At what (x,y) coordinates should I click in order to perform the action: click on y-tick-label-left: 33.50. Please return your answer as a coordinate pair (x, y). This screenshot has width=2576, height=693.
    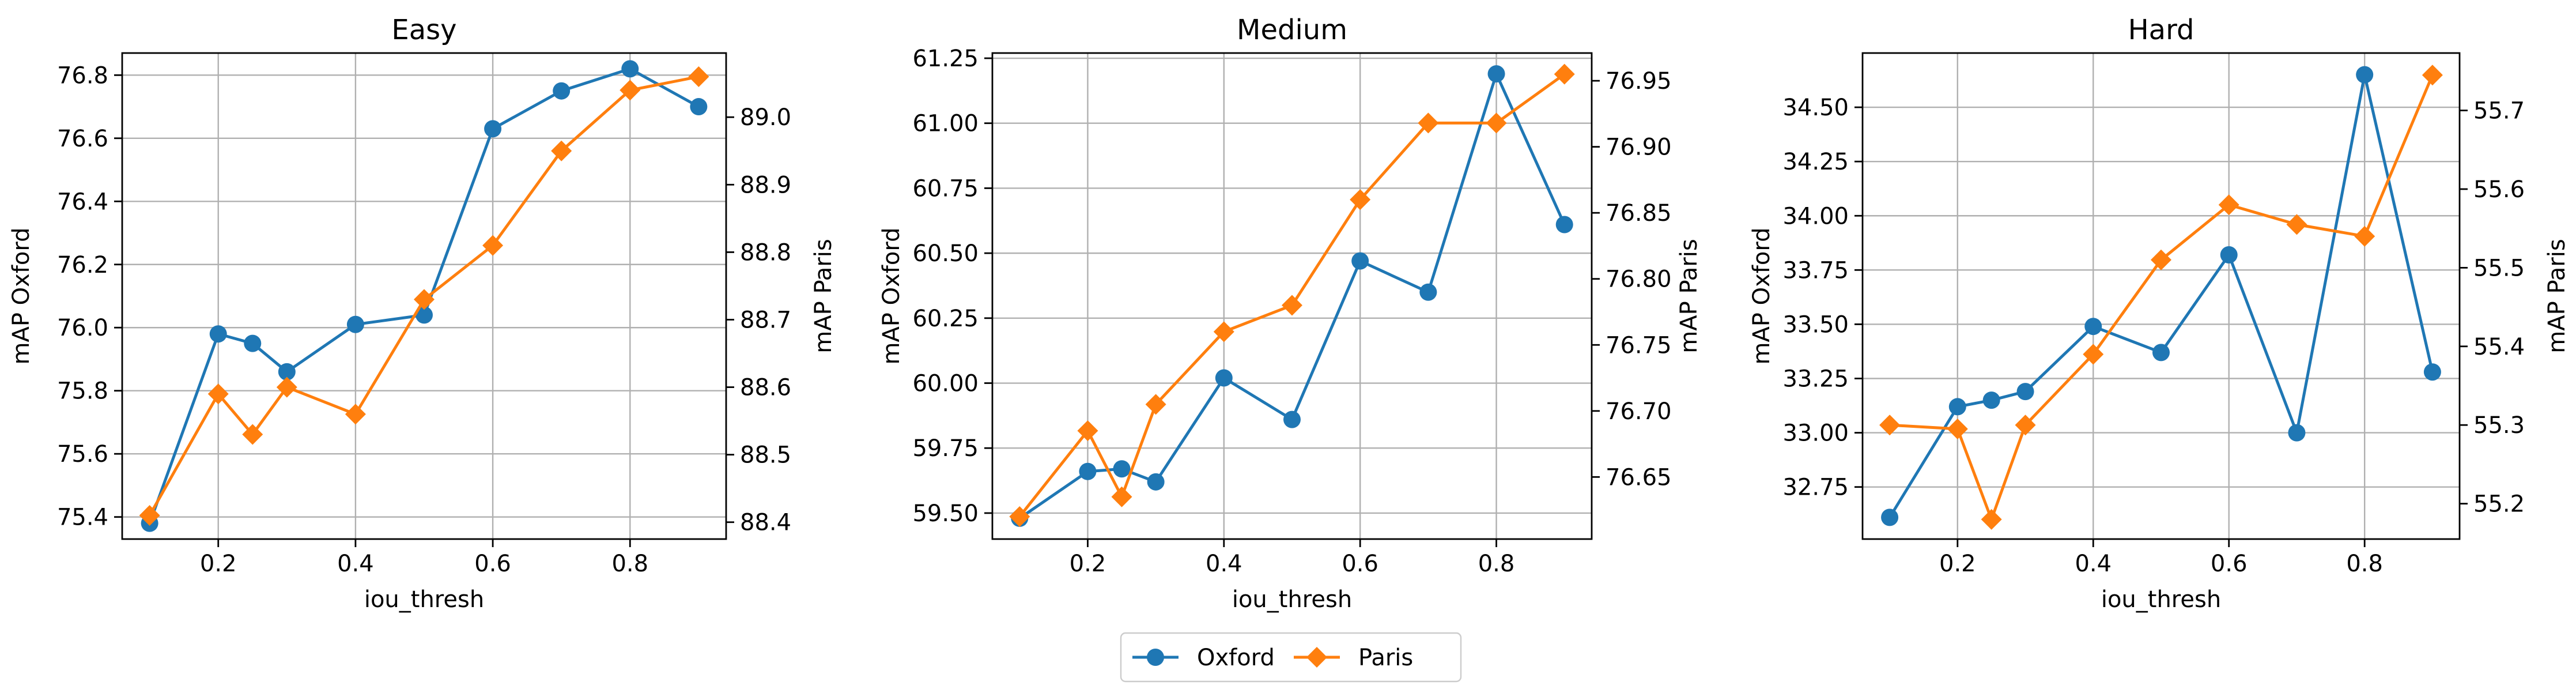
    Looking at the image, I should click on (1815, 325).